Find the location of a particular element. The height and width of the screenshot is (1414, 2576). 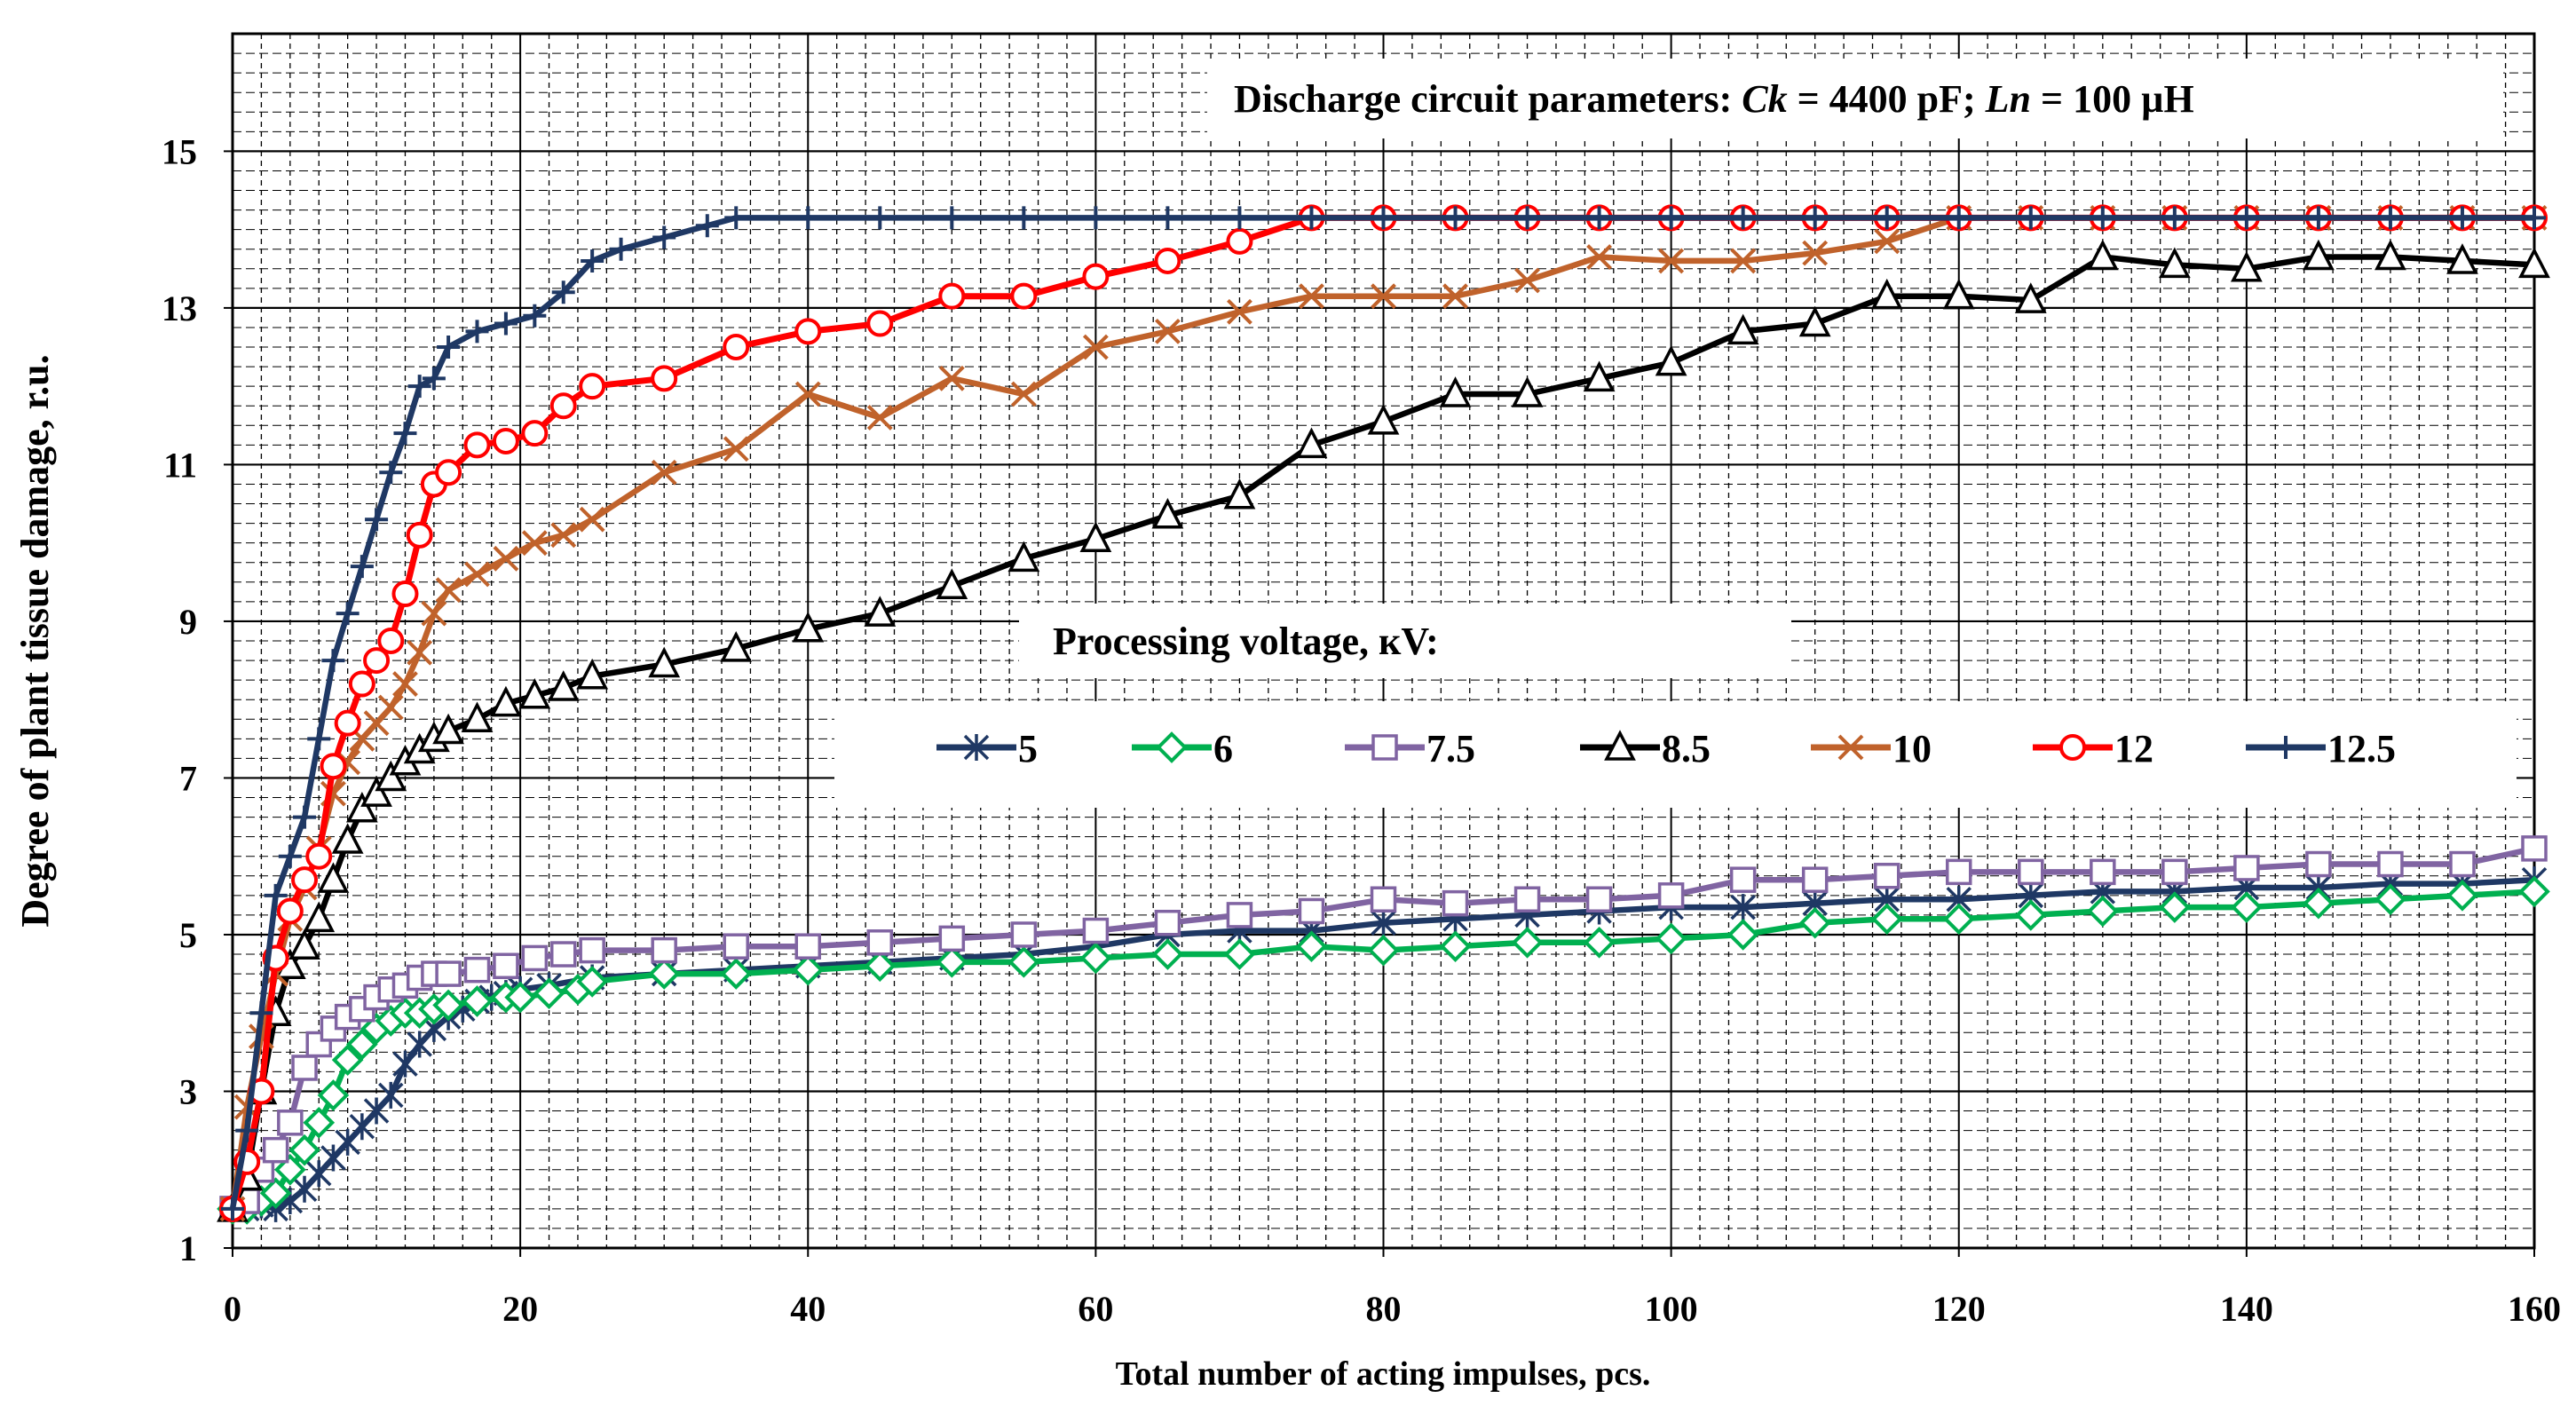

x-tick-label: 140 is located at coordinates (2246, 1309).